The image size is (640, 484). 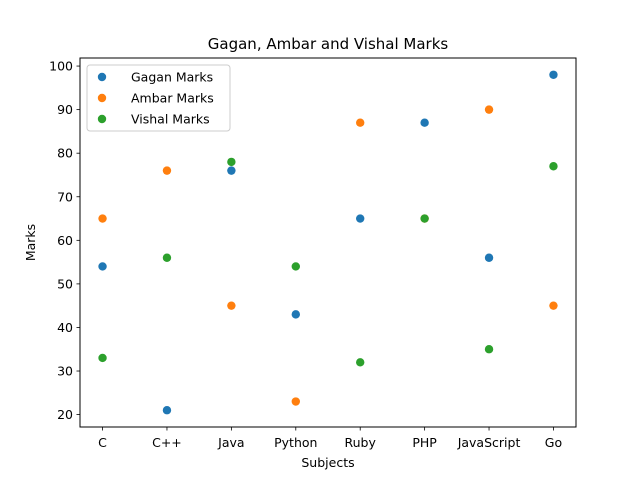 I want to click on chart-title: Gagan, Ambar and Vishal Marks, so click(x=328, y=44).